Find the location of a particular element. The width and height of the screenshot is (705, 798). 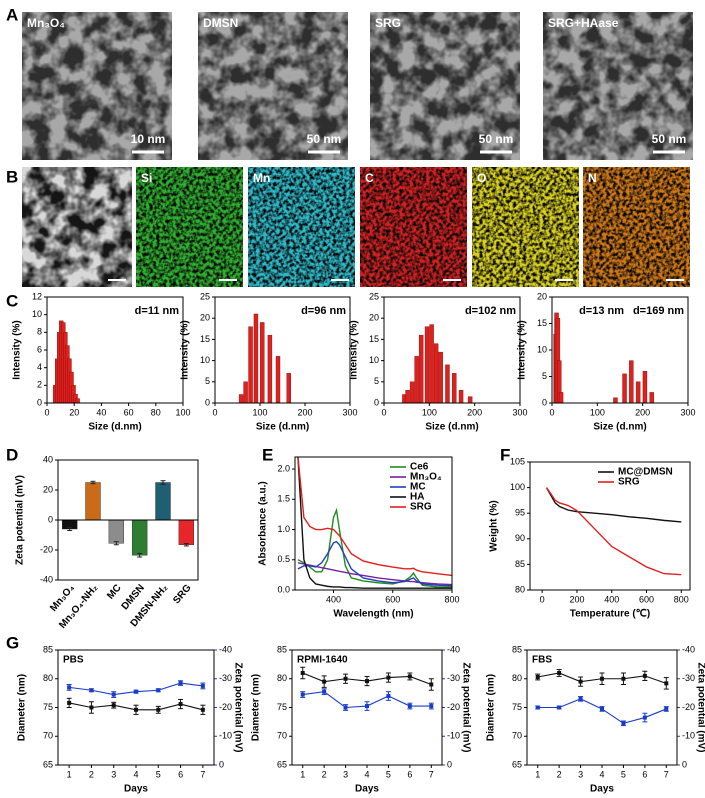

y-tick-label: 0 is located at coordinates (50, 519).